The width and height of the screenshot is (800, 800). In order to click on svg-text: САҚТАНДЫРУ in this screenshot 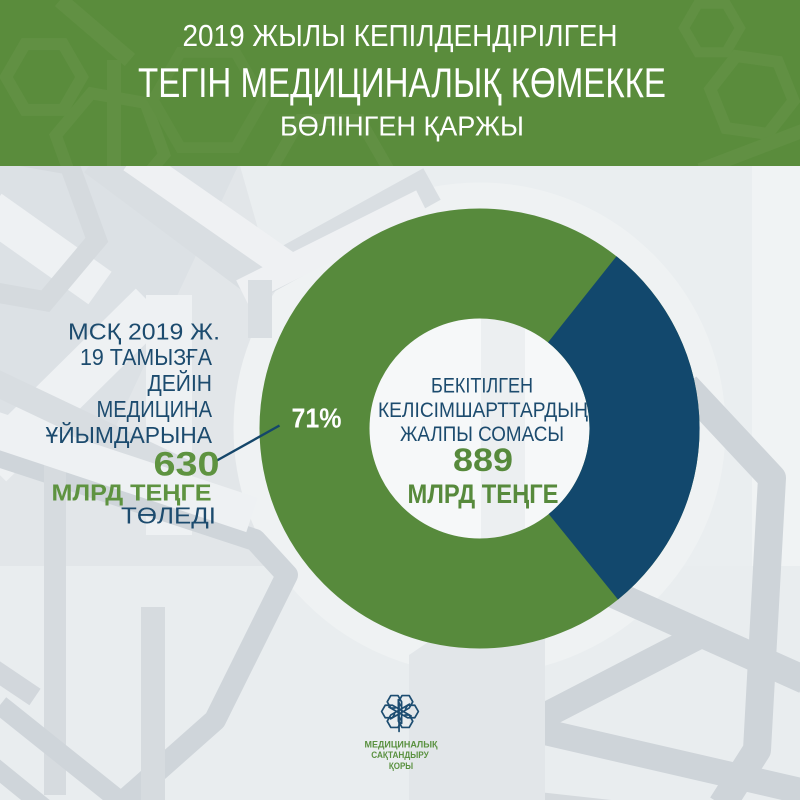, I will do `click(400, 755)`.